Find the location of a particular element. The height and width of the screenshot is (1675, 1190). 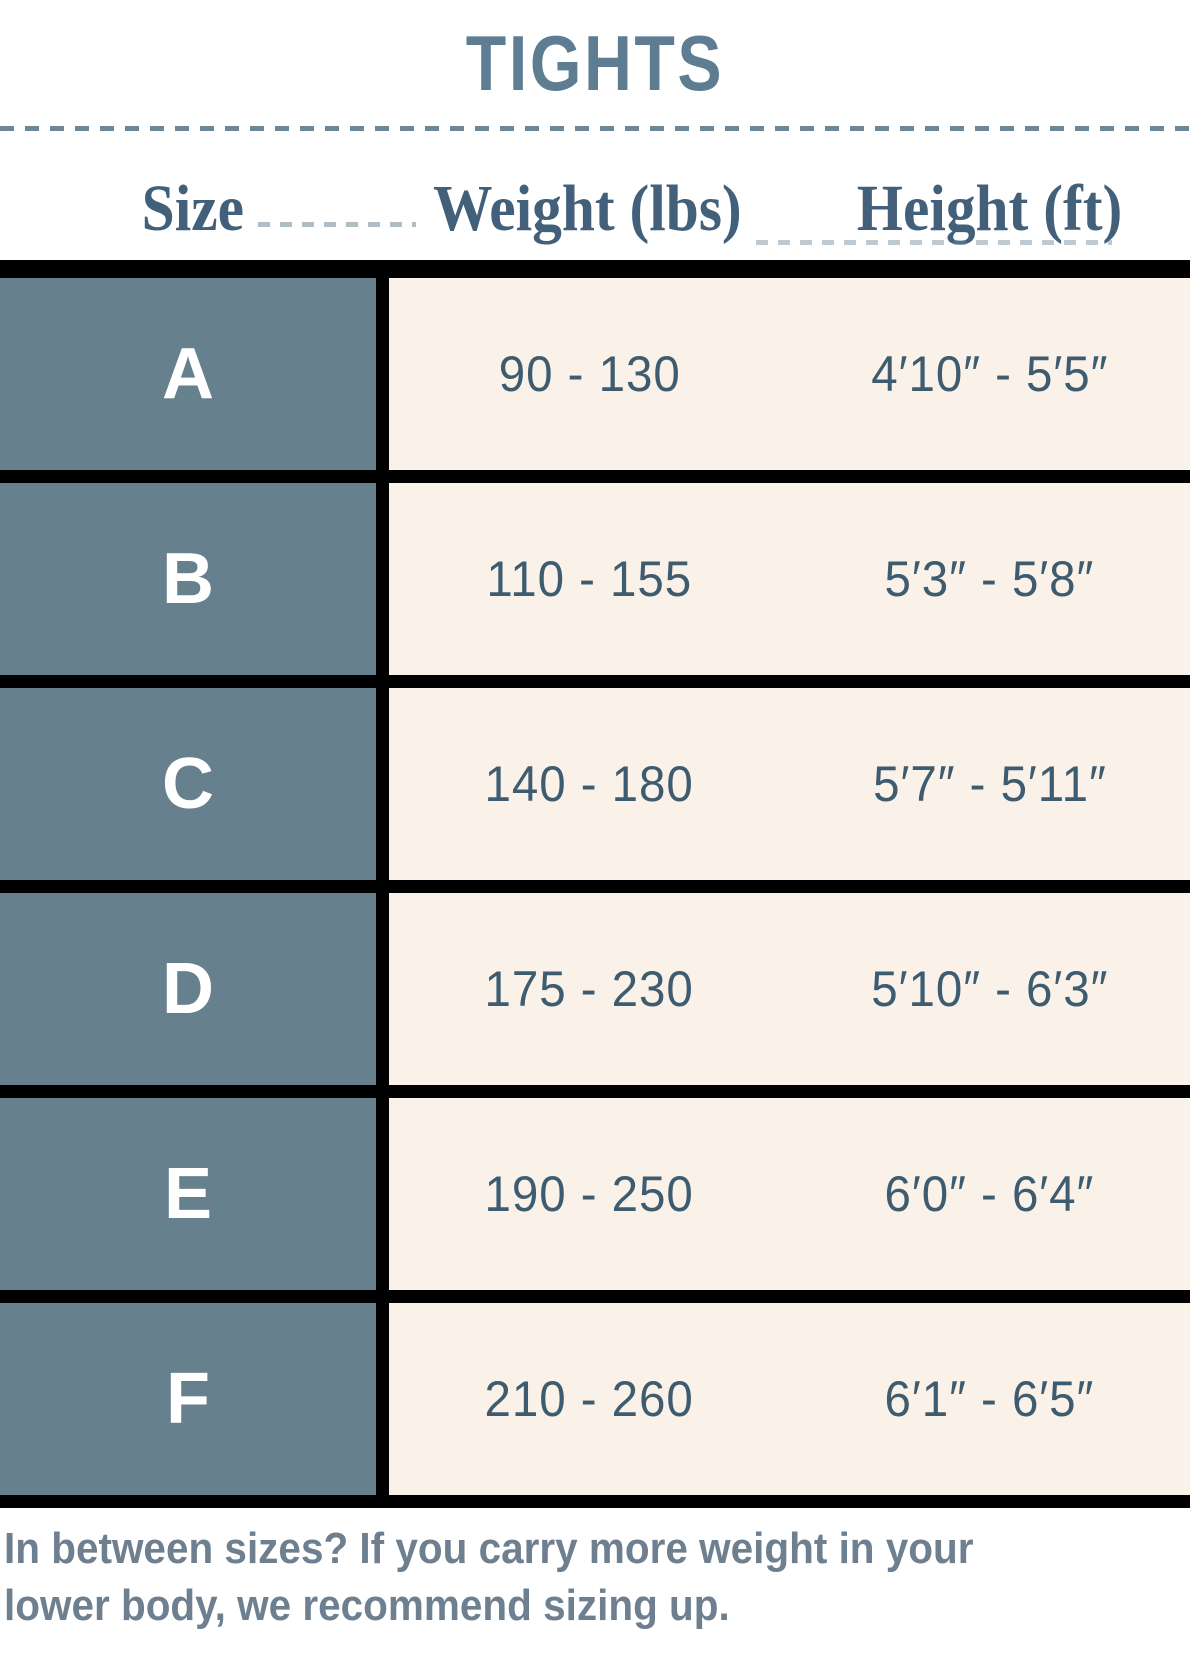

column-header-weight: Weight (lbs) is located at coordinates (587, 209).